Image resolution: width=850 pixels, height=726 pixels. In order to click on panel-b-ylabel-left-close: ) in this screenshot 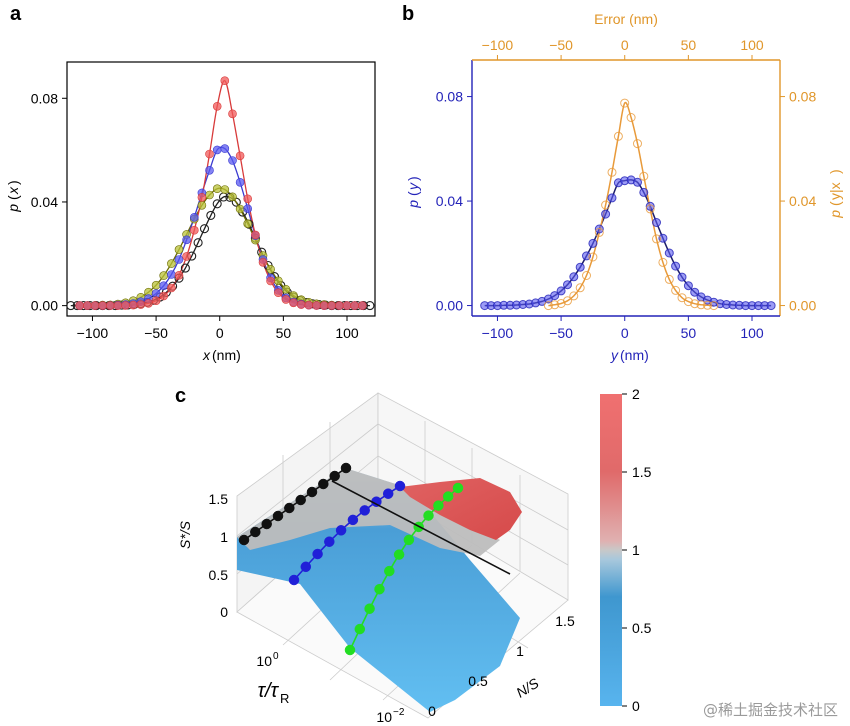, I will do `click(413, 178)`.